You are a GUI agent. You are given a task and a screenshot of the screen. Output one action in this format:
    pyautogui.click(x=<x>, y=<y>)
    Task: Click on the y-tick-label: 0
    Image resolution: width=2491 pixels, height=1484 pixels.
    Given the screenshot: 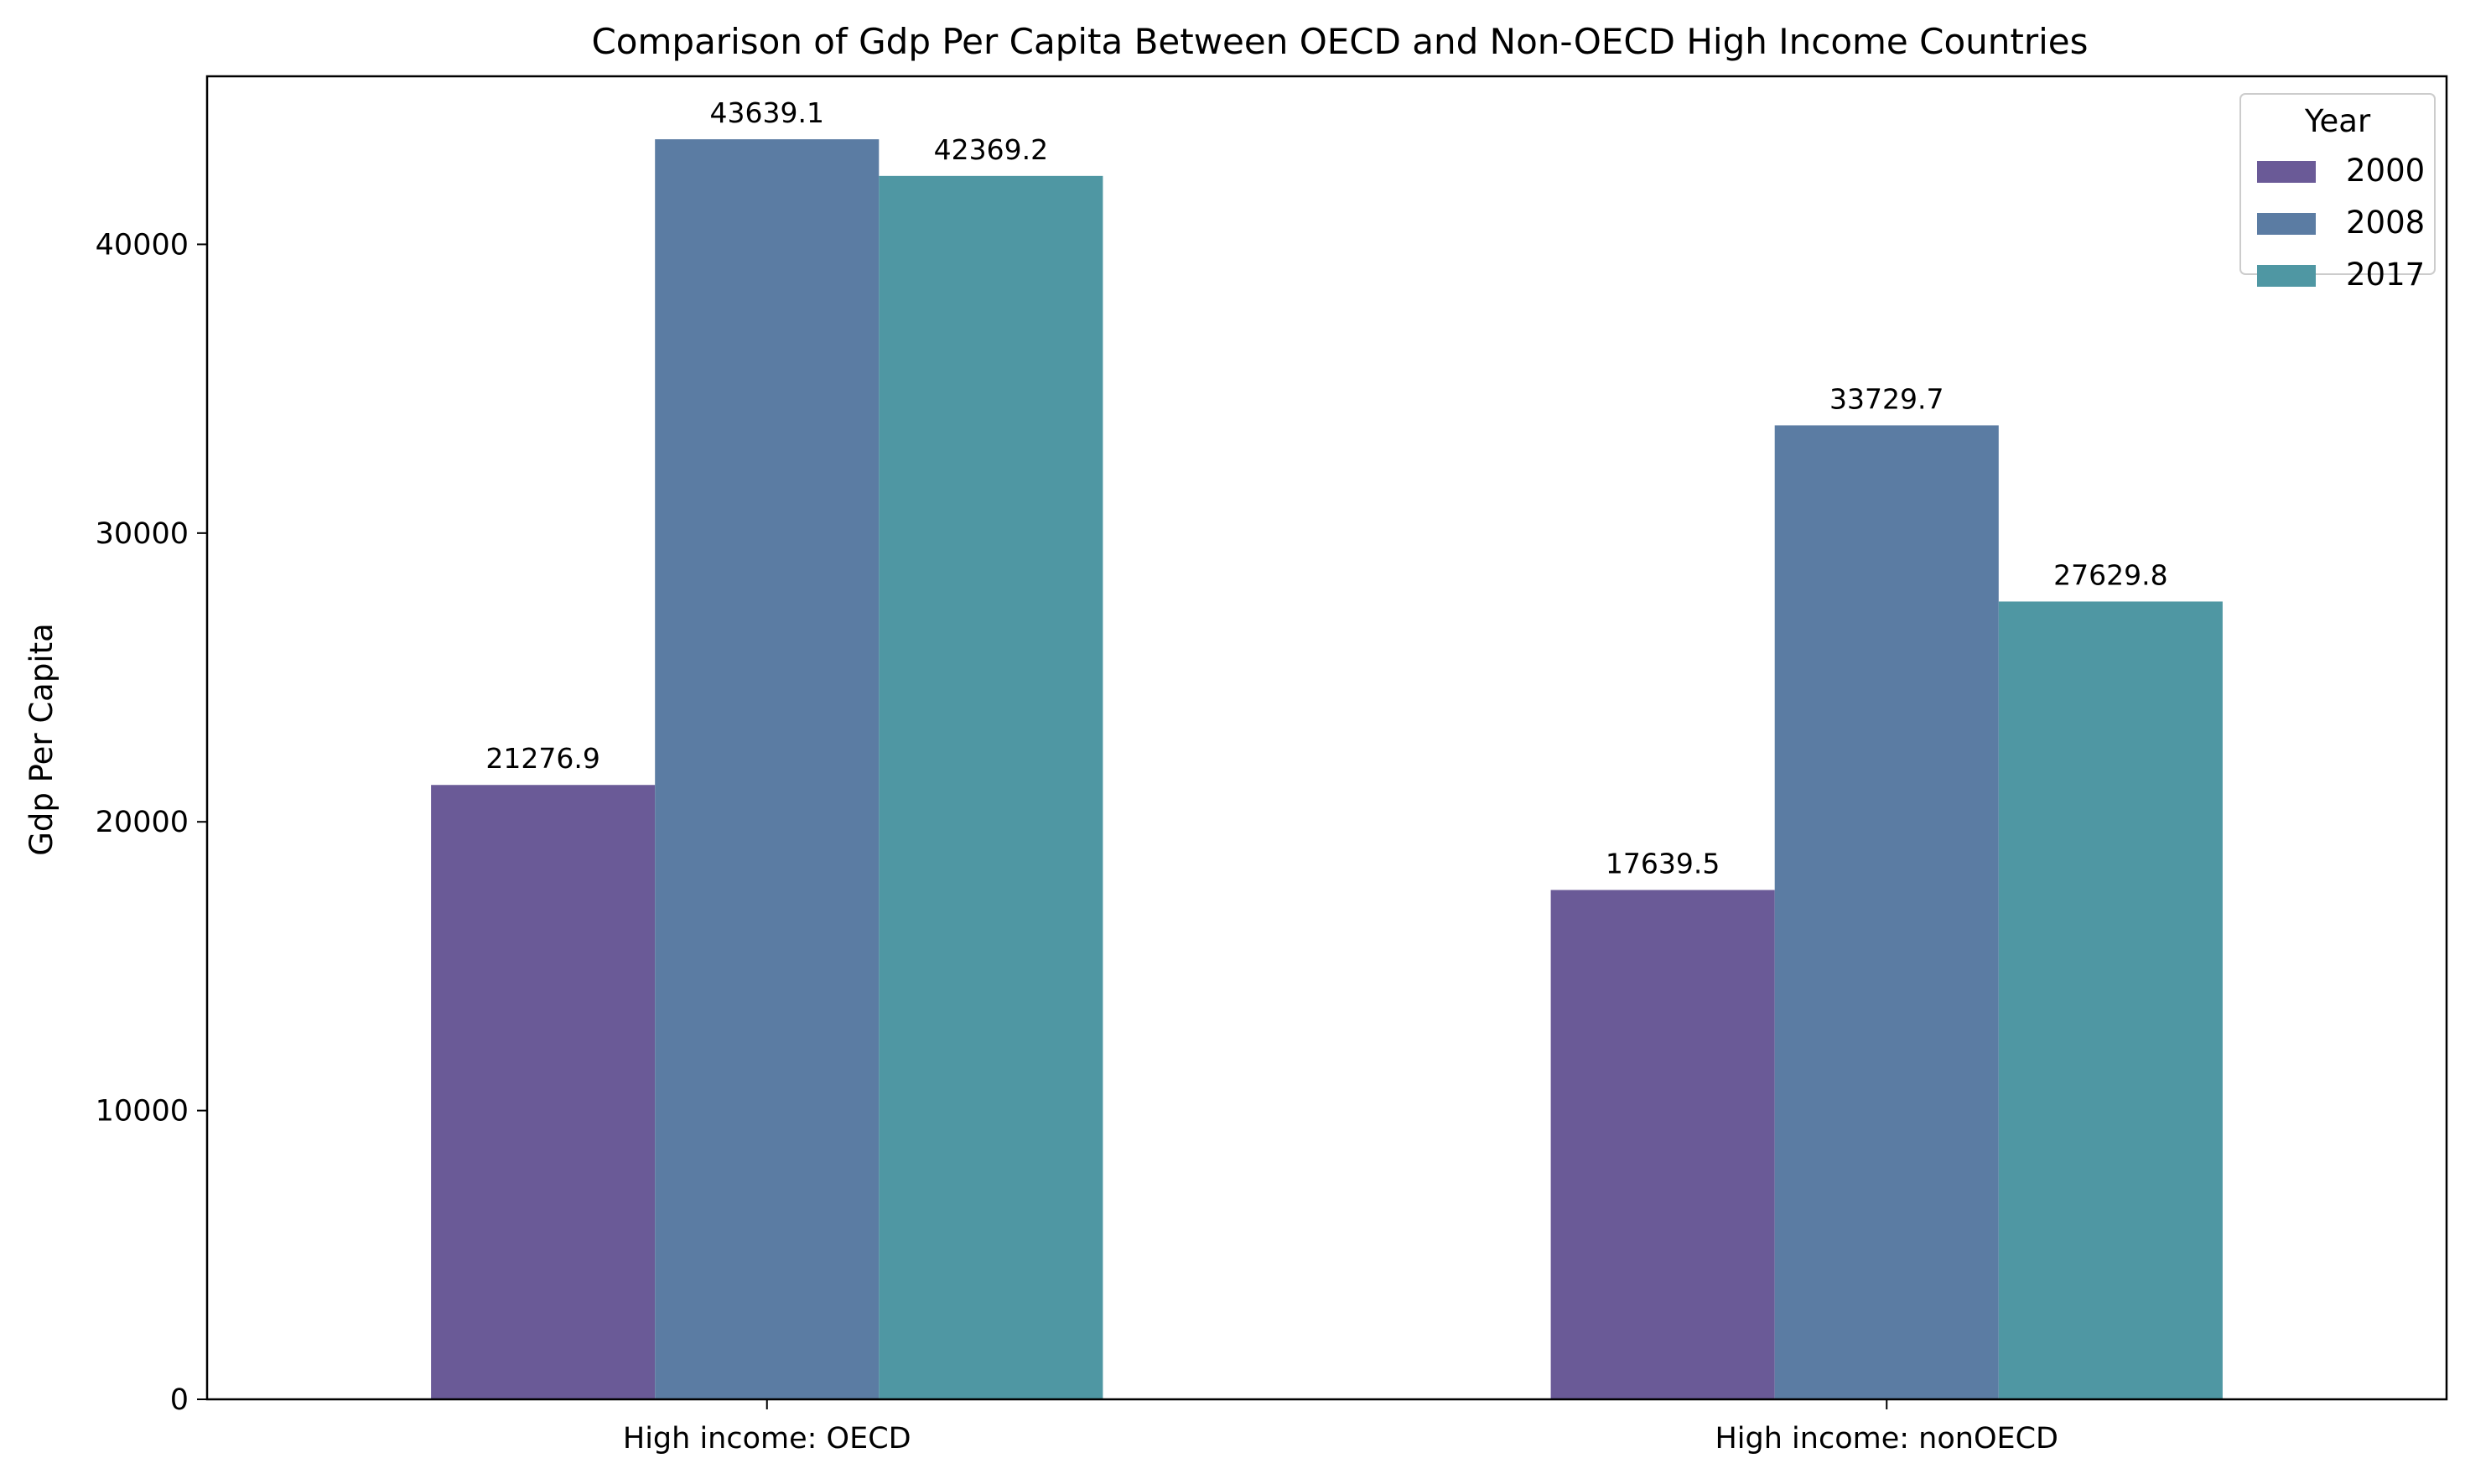 What is the action you would take?
    pyautogui.click(x=179, y=1400)
    